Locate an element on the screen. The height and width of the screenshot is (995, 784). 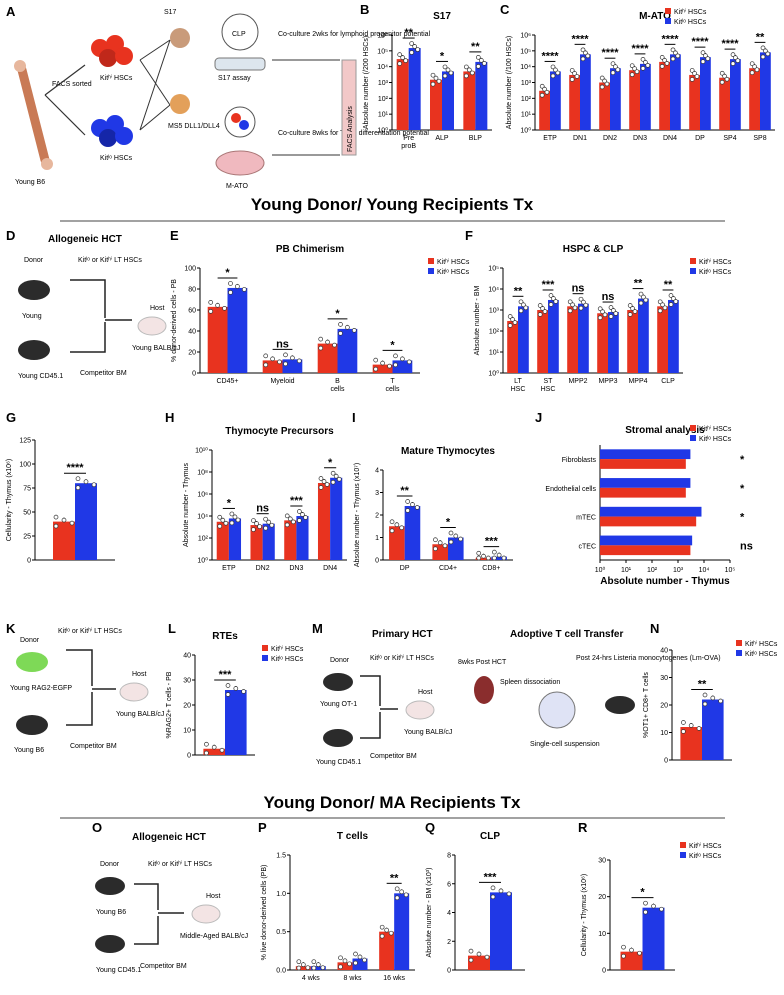
y-tick-label: 0 is located at coordinates (377, 561).